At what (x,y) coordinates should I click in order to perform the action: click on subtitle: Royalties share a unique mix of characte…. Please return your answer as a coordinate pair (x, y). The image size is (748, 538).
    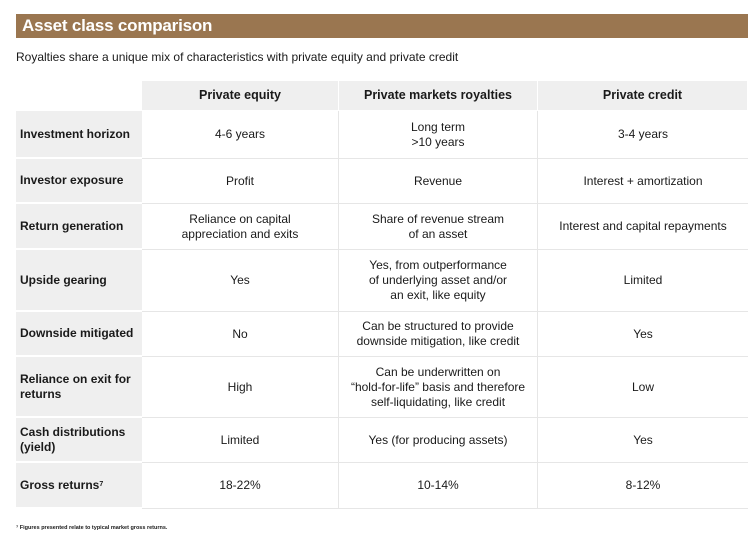
    Looking at the image, I should click on (237, 57).